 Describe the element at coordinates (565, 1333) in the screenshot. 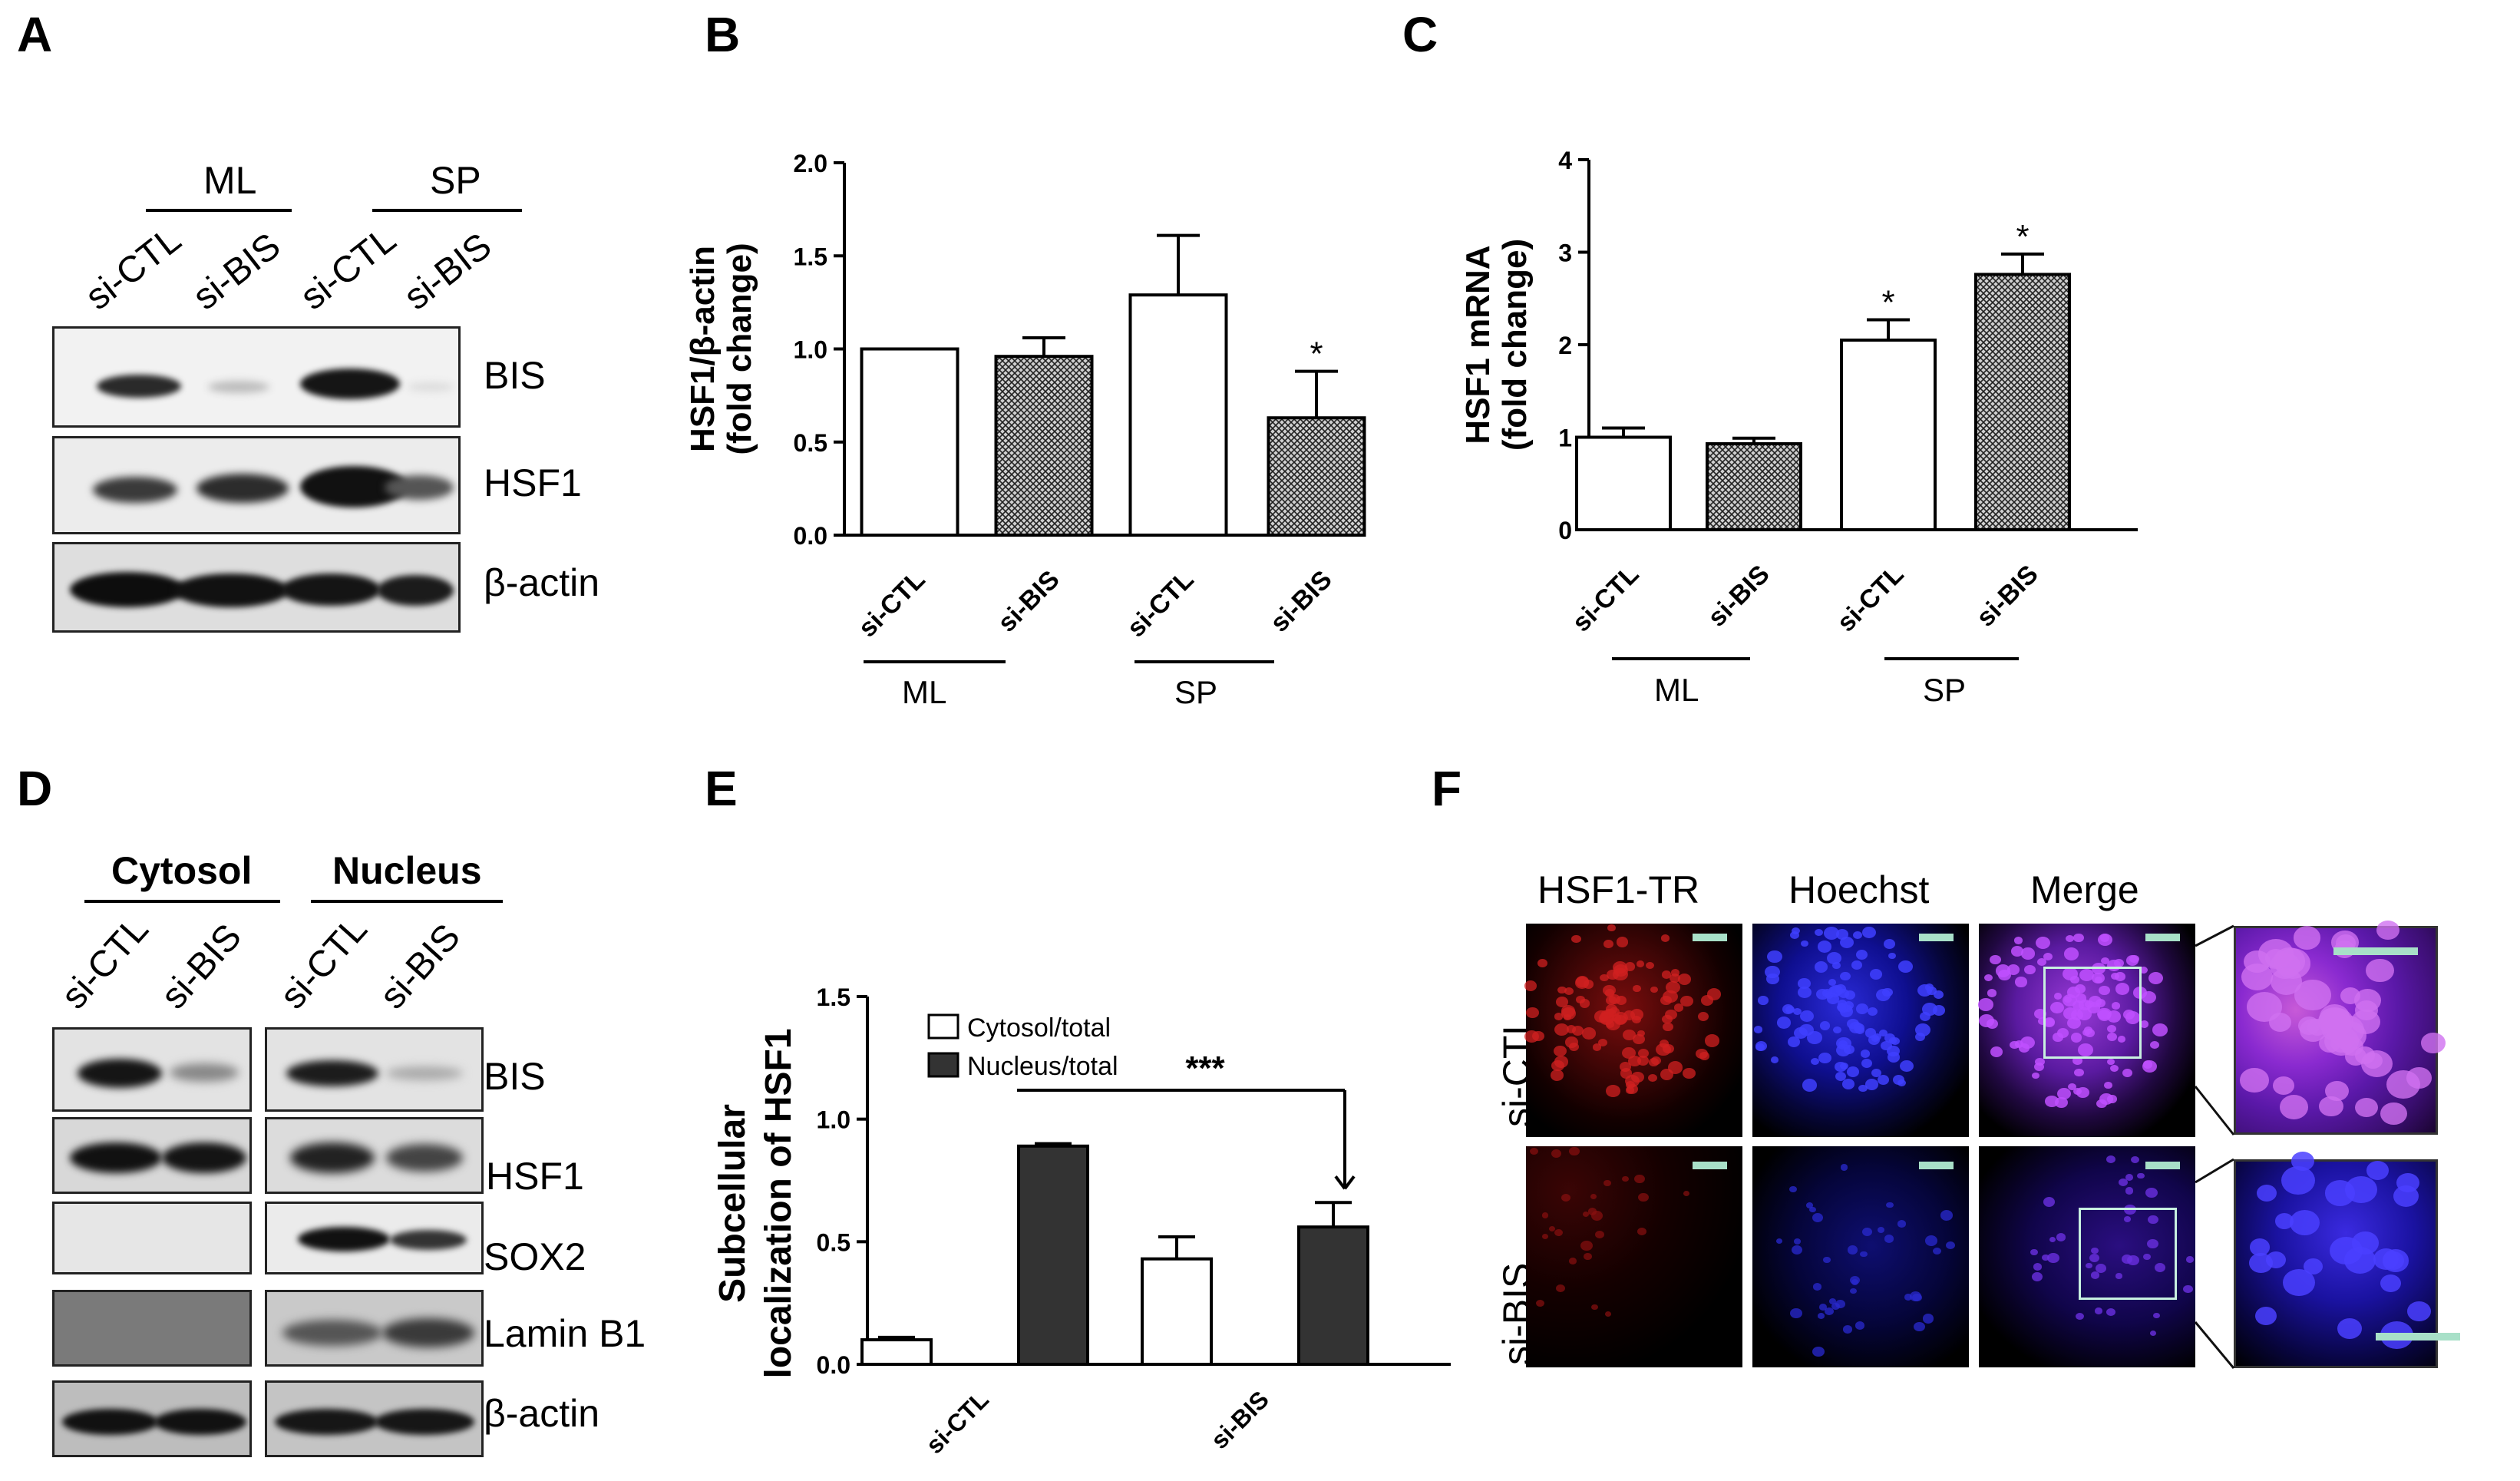

I see `row-label-lamin: Lamin B1` at that location.